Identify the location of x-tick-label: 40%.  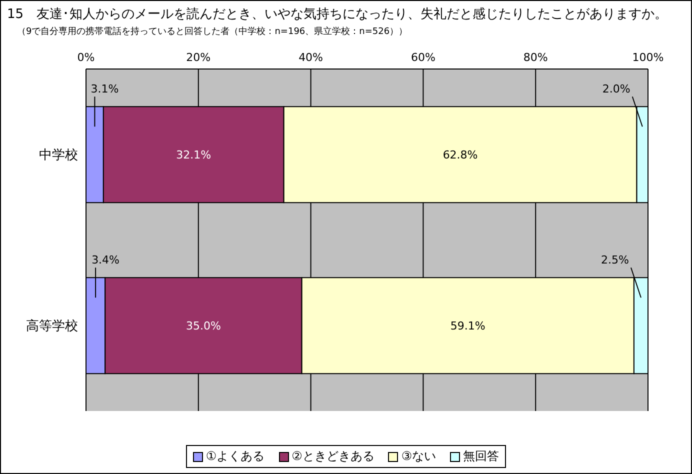
(311, 57).